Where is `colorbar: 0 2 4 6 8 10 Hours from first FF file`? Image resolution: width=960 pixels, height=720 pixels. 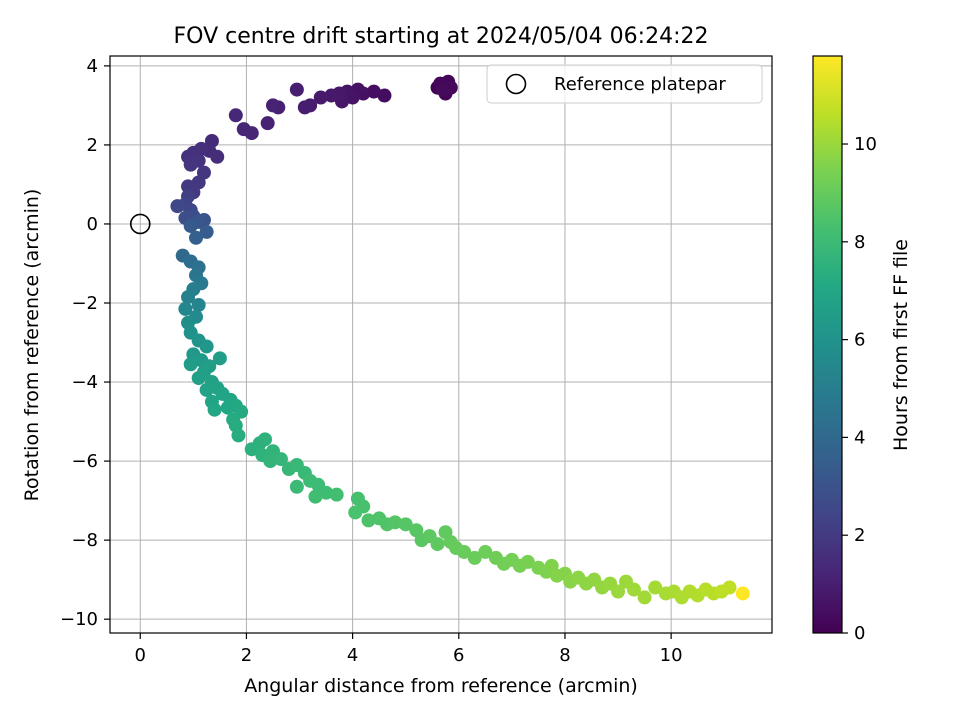 colorbar: 0 2 4 6 8 10 Hours from first FF file is located at coordinates (862, 349).